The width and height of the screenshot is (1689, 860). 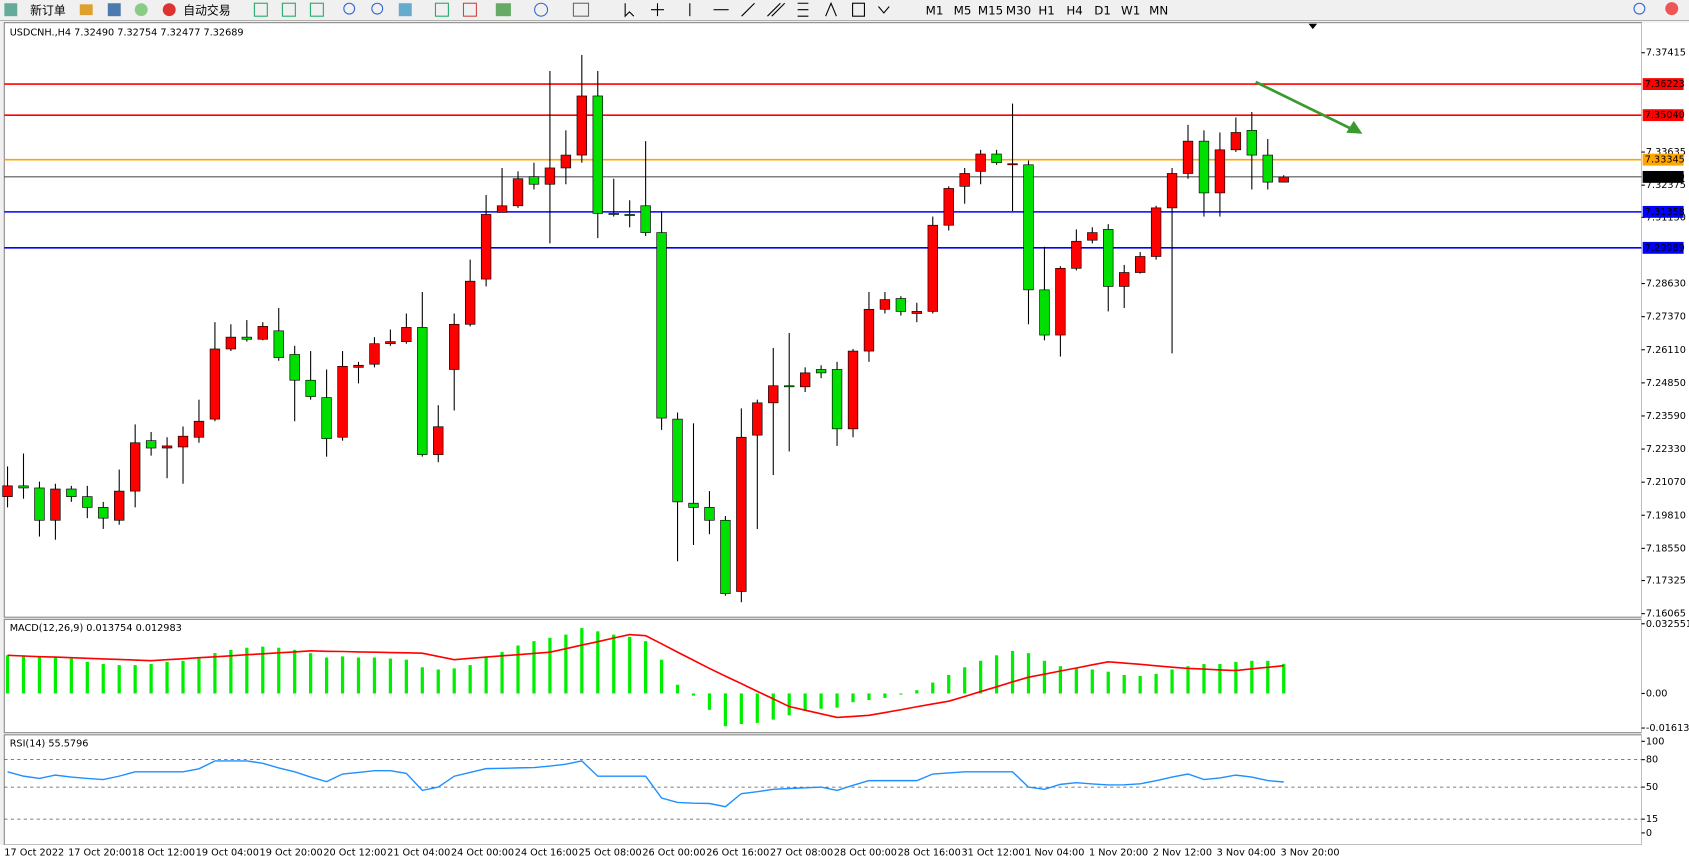 I want to click on macd-title: MACD(12,26,9) 0.013754 0.012983, so click(x=96, y=628).